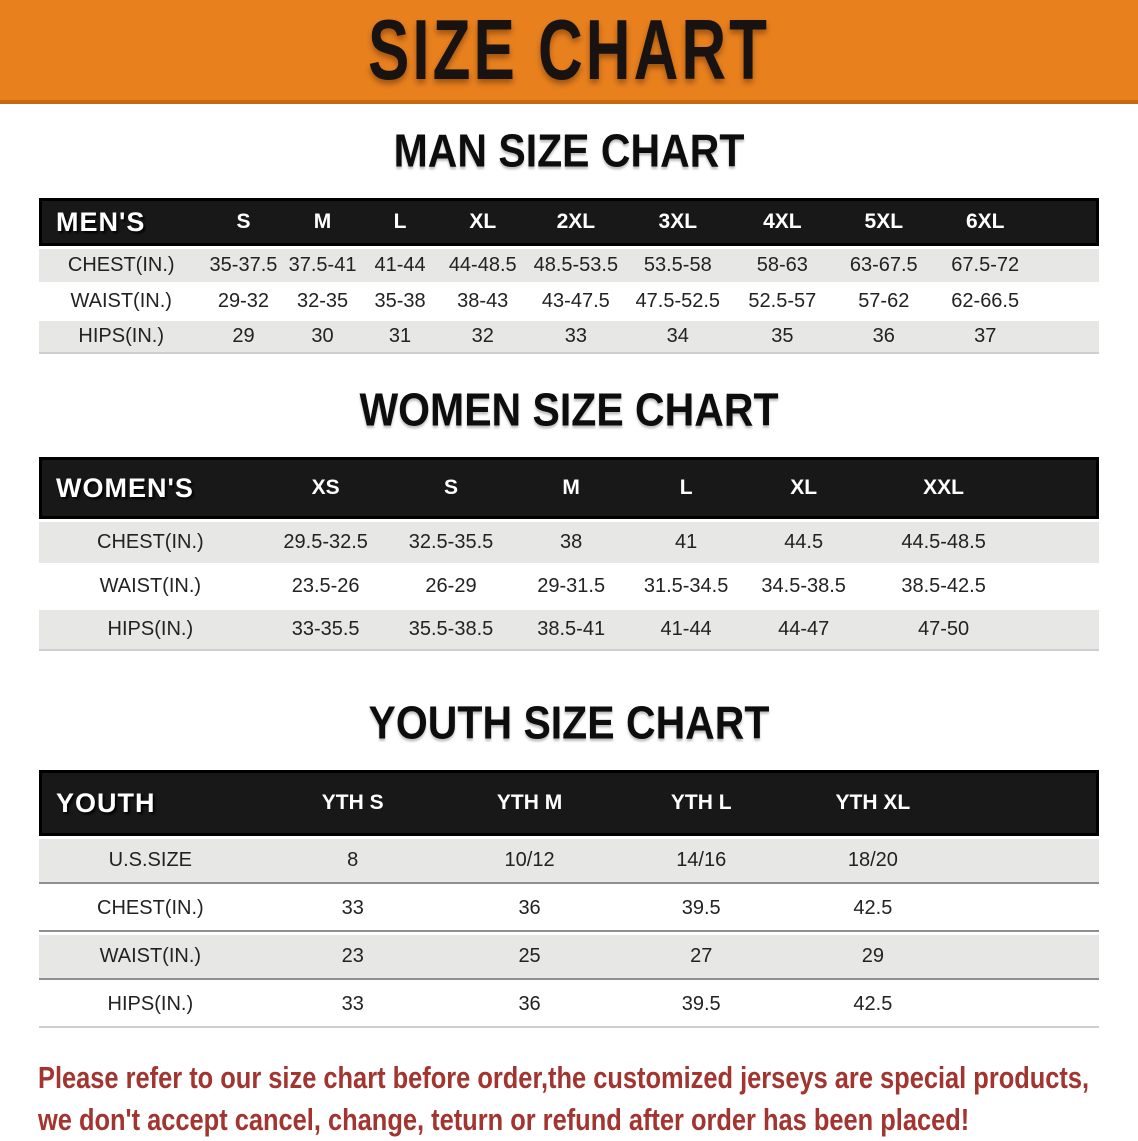  Describe the element at coordinates (677, 265) in the screenshot. I see `size-value-cell: 53.5-58` at that location.